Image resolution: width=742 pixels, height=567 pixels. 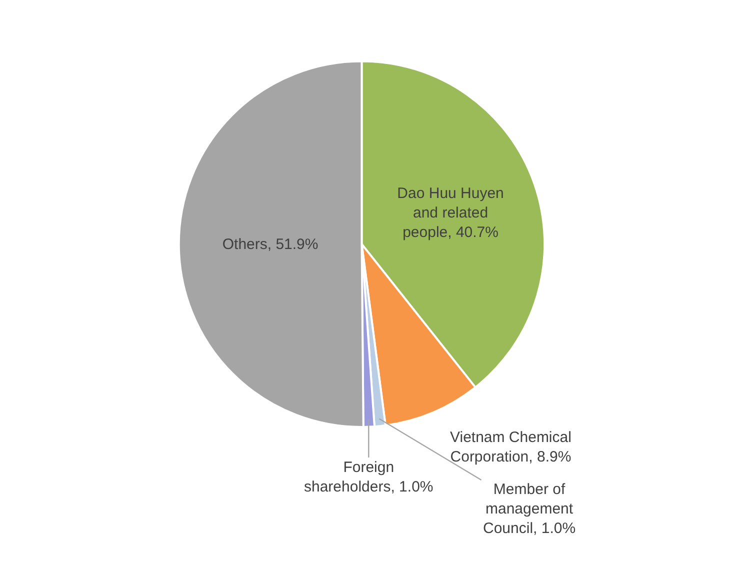 I want to click on slice-label: Dao Huu Huyen and related people, 40.7%, so click(x=450, y=213).